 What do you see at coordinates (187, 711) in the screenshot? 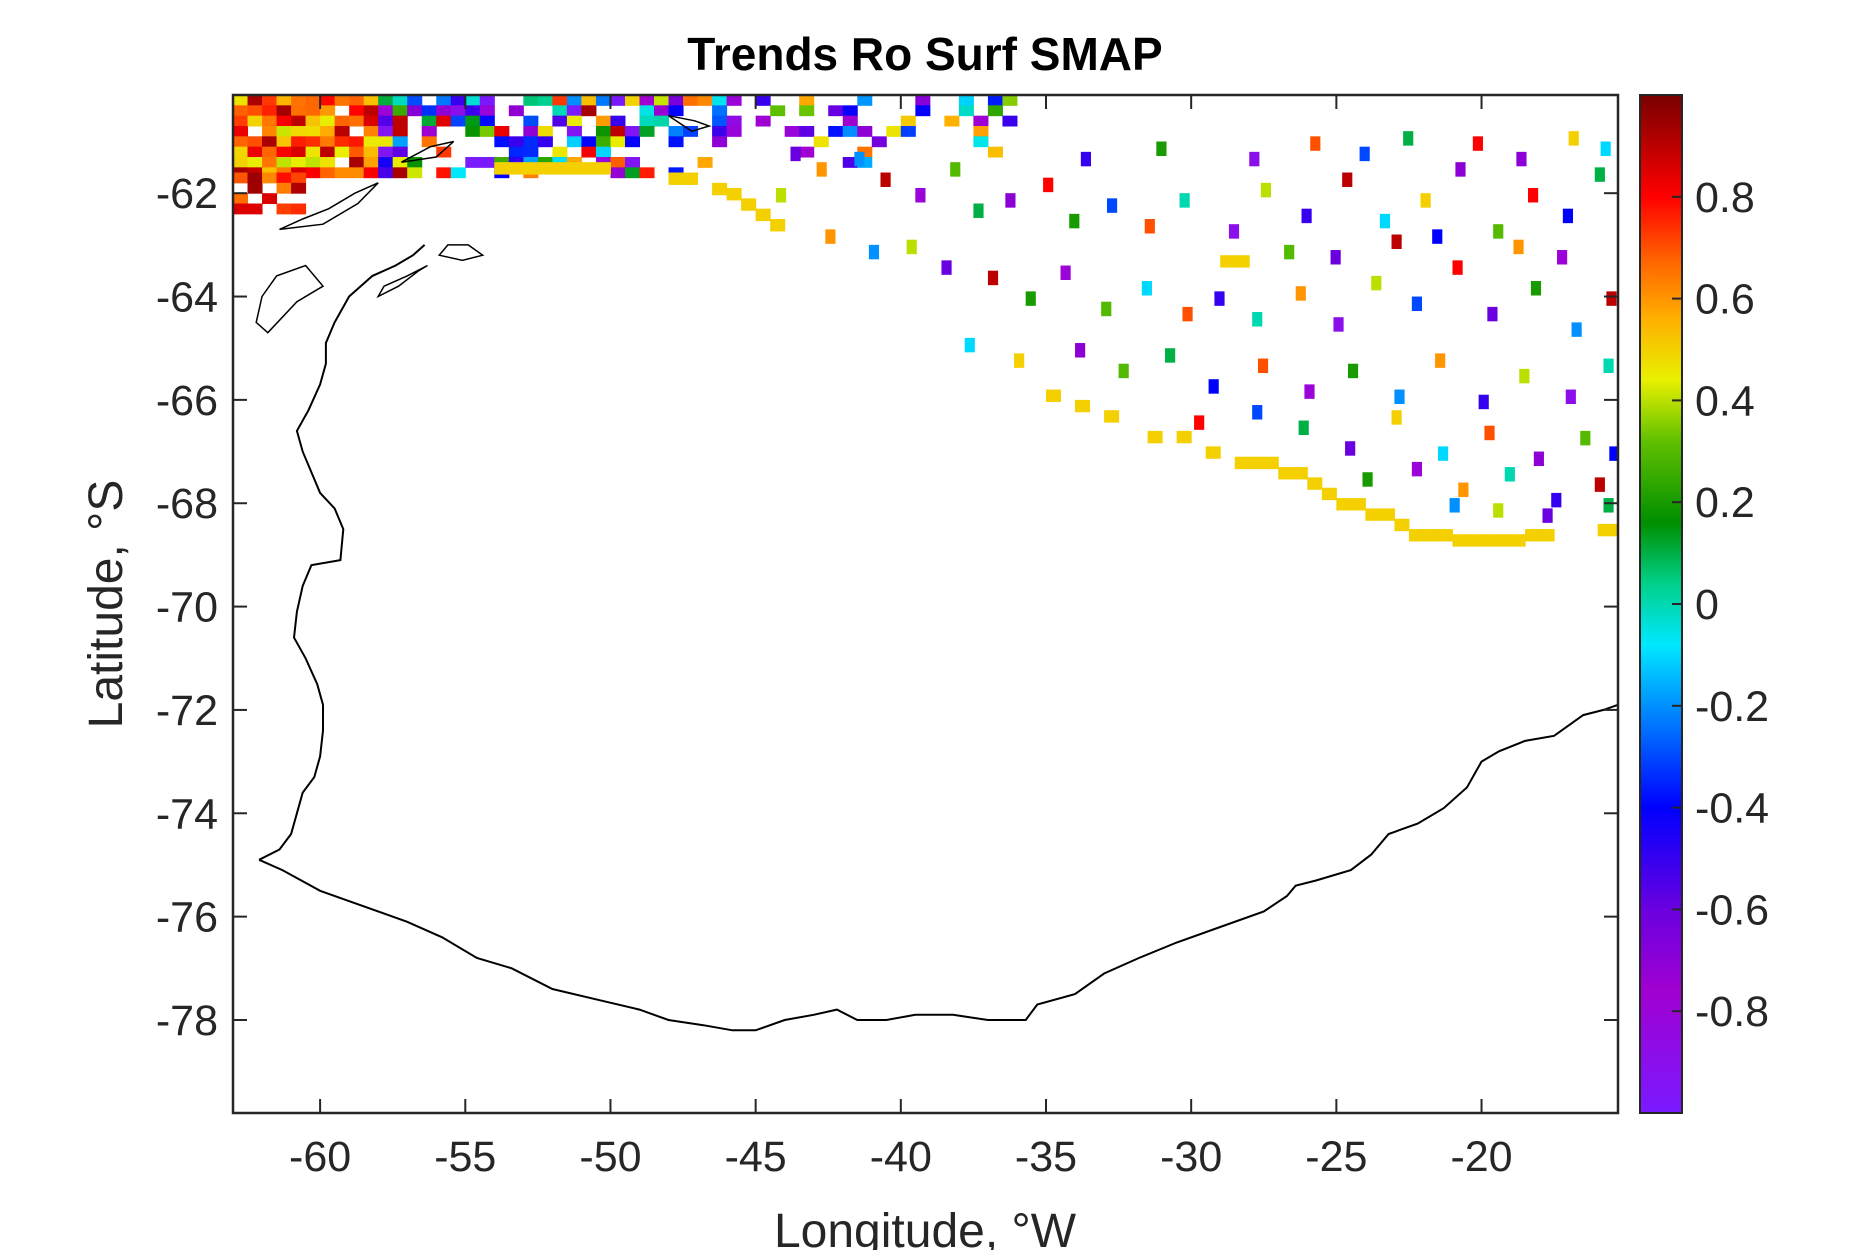
I see `y-tick-label: -72` at bounding box center [187, 711].